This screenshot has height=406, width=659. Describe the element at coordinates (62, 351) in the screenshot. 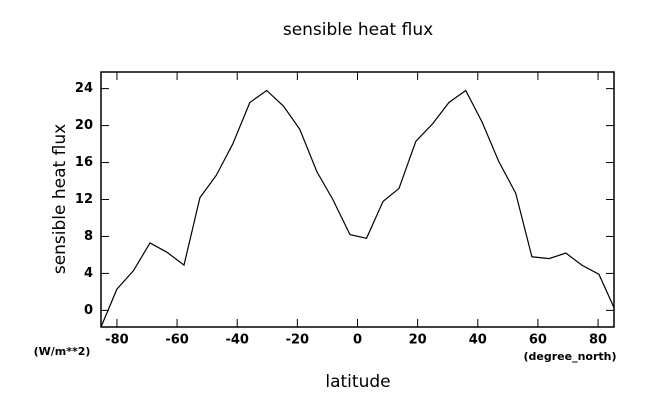

I see `y-unit: (W/m**2)` at that location.